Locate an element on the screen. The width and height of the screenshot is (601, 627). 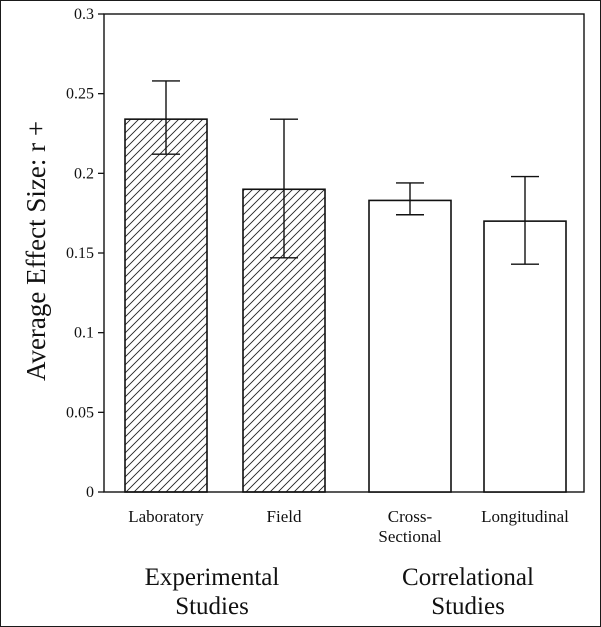
x-tick-label: Cross-Sectional is located at coordinates (410, 526).